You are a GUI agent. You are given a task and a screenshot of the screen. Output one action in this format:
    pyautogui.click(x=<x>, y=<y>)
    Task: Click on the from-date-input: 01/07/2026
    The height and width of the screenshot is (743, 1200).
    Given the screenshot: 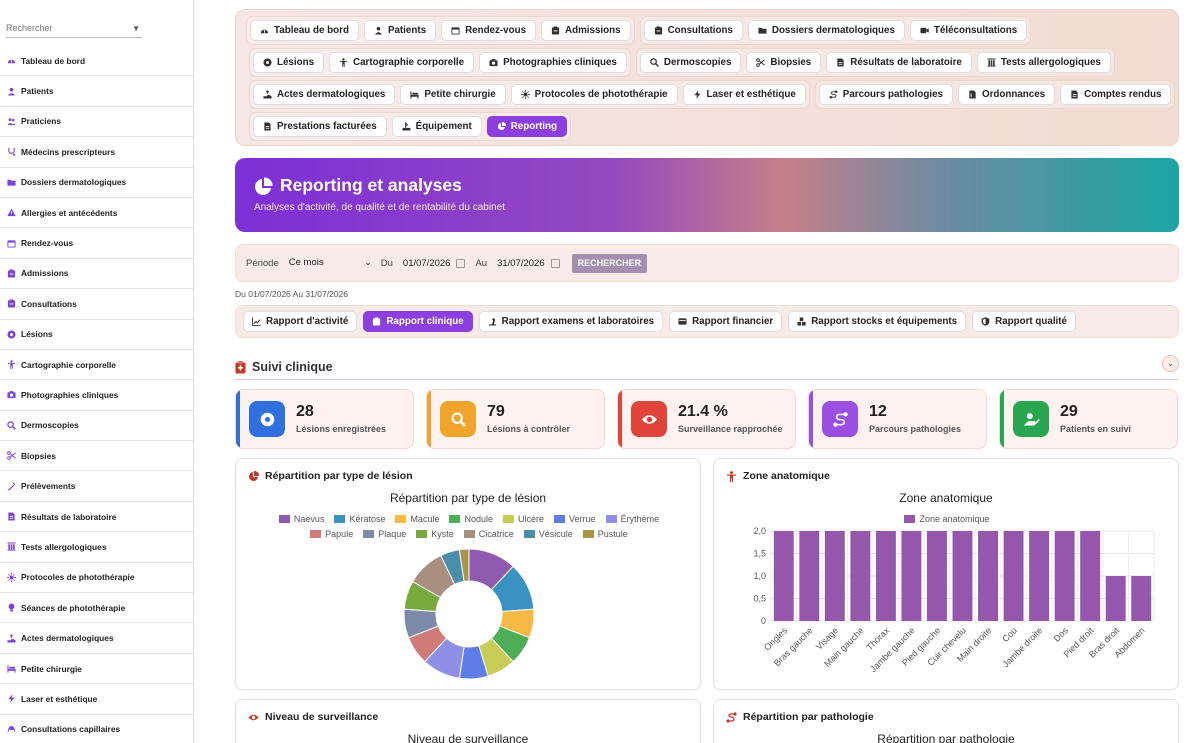 What is the action you would take?
    pyautogui.click(x=434, y=263)
    